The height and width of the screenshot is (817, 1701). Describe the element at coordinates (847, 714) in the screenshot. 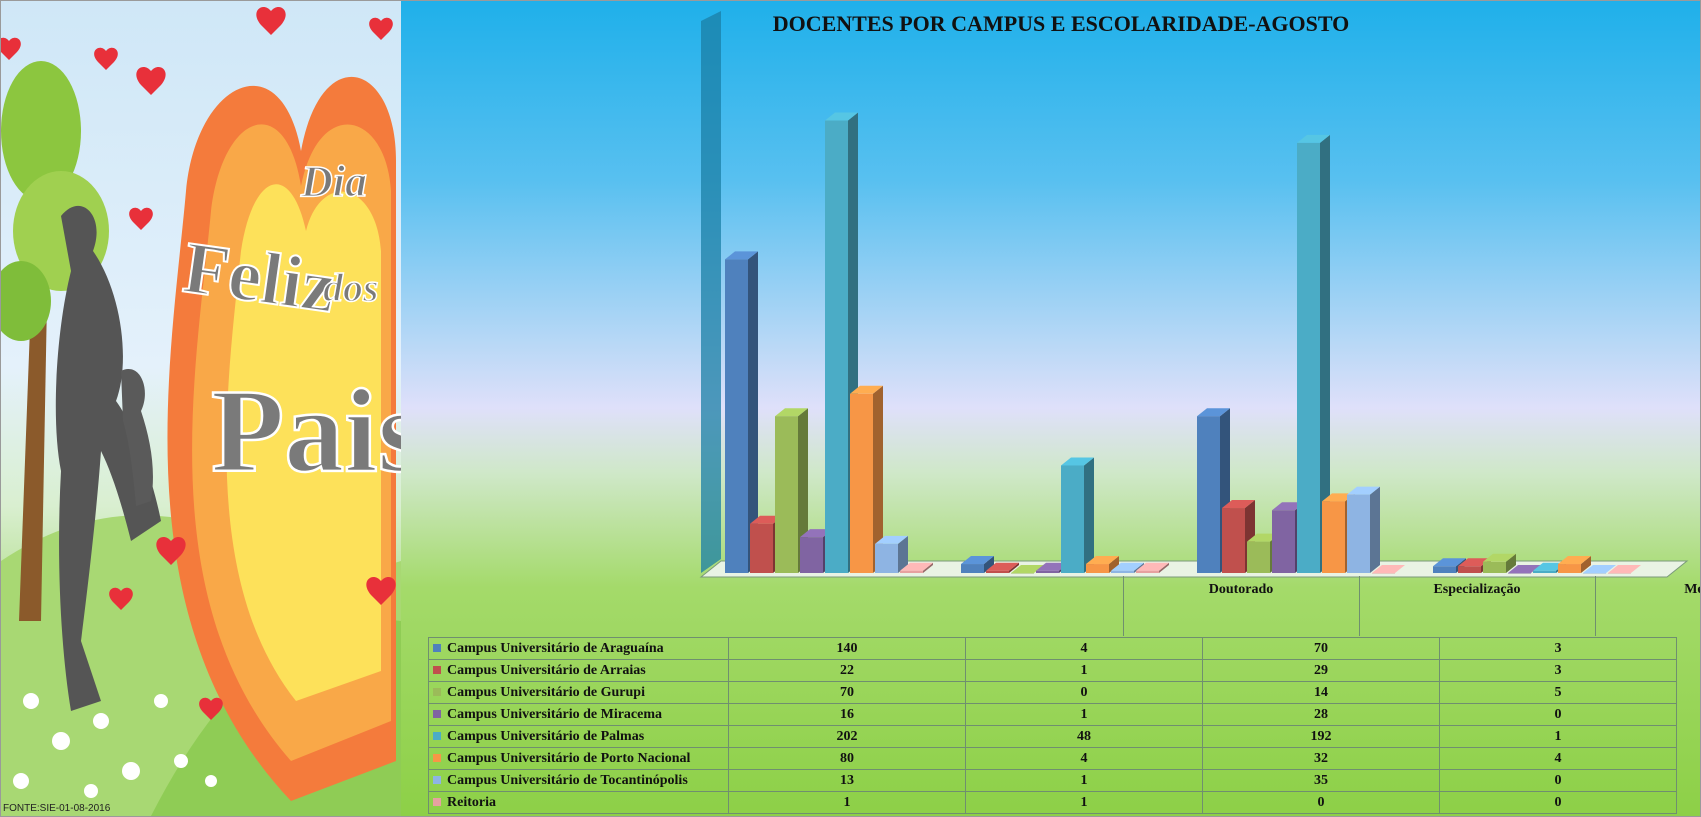

I see `table-cell: 16` at that location.